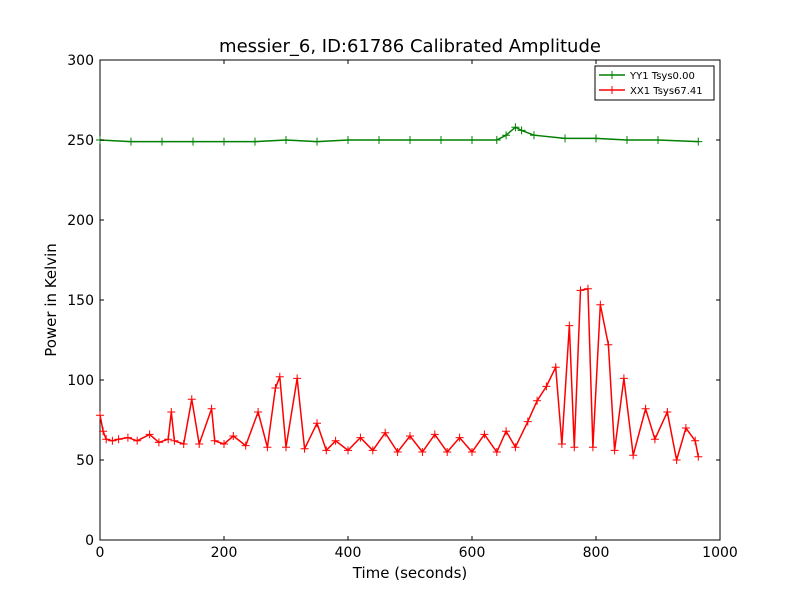 The height and width of the screenshot is (600, 800). Describe the element at coordinates (80, 301) in the screenshot. I see `y-tick-label: 150` at that location.